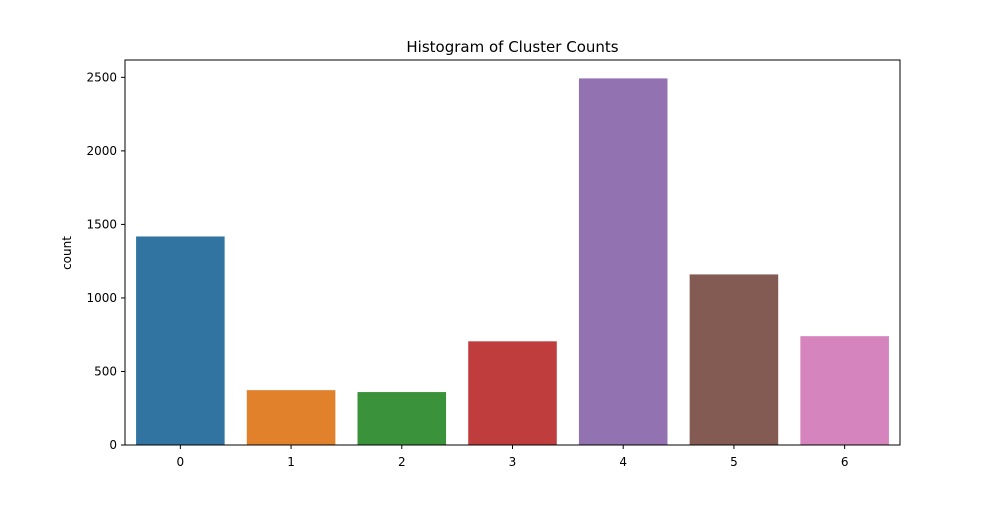  I want to click on y-tick-label: 2000, so click(101, 151).